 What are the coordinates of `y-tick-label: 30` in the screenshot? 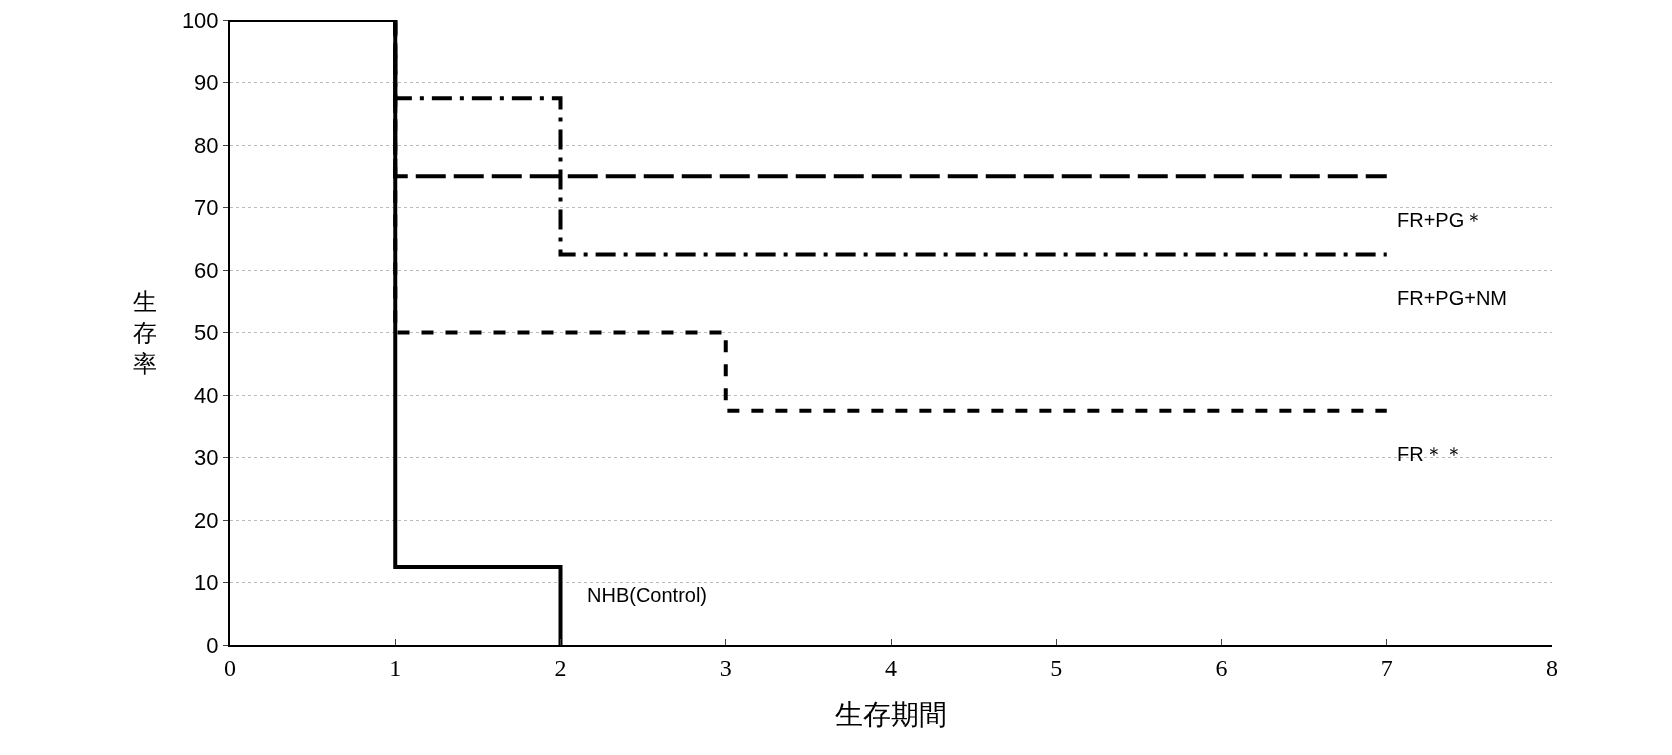 It's located at (206, 458).